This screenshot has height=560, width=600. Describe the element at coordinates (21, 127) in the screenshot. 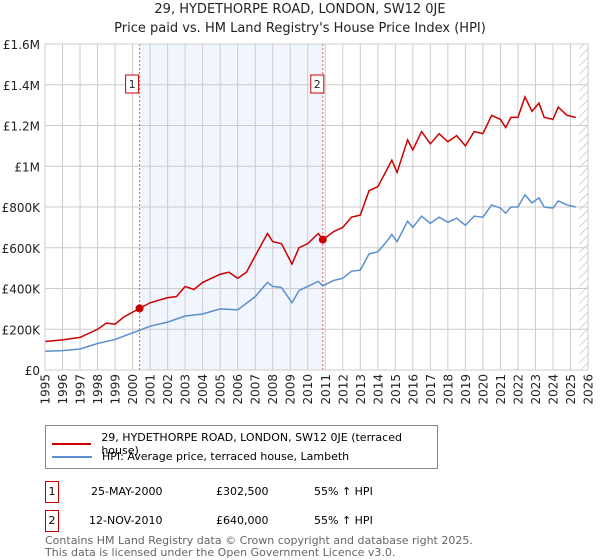

I see `y-tick-label: £1.2M` at that location.